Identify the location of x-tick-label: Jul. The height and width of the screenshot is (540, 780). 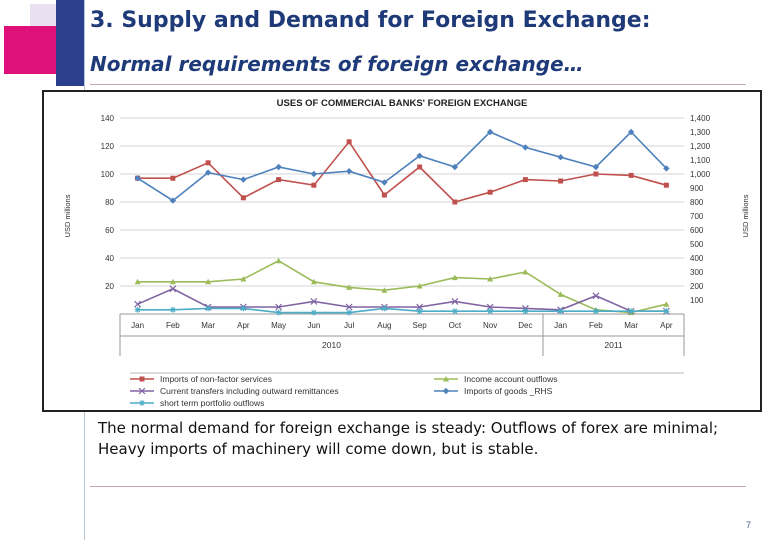
(349, 325).